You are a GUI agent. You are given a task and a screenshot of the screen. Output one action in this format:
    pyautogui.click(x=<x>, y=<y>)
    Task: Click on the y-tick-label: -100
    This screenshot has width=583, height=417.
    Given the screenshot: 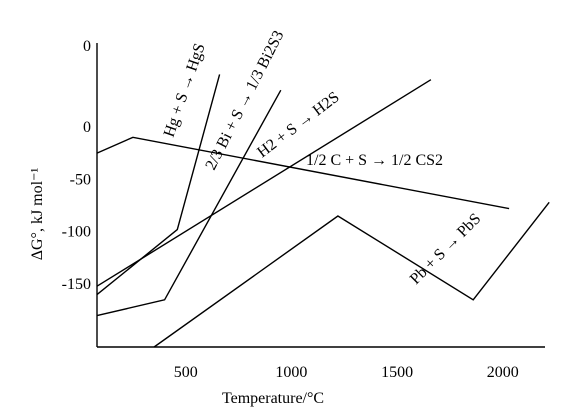 What is the action you would take?
    pyautogui.click(x=76, y=232)
    